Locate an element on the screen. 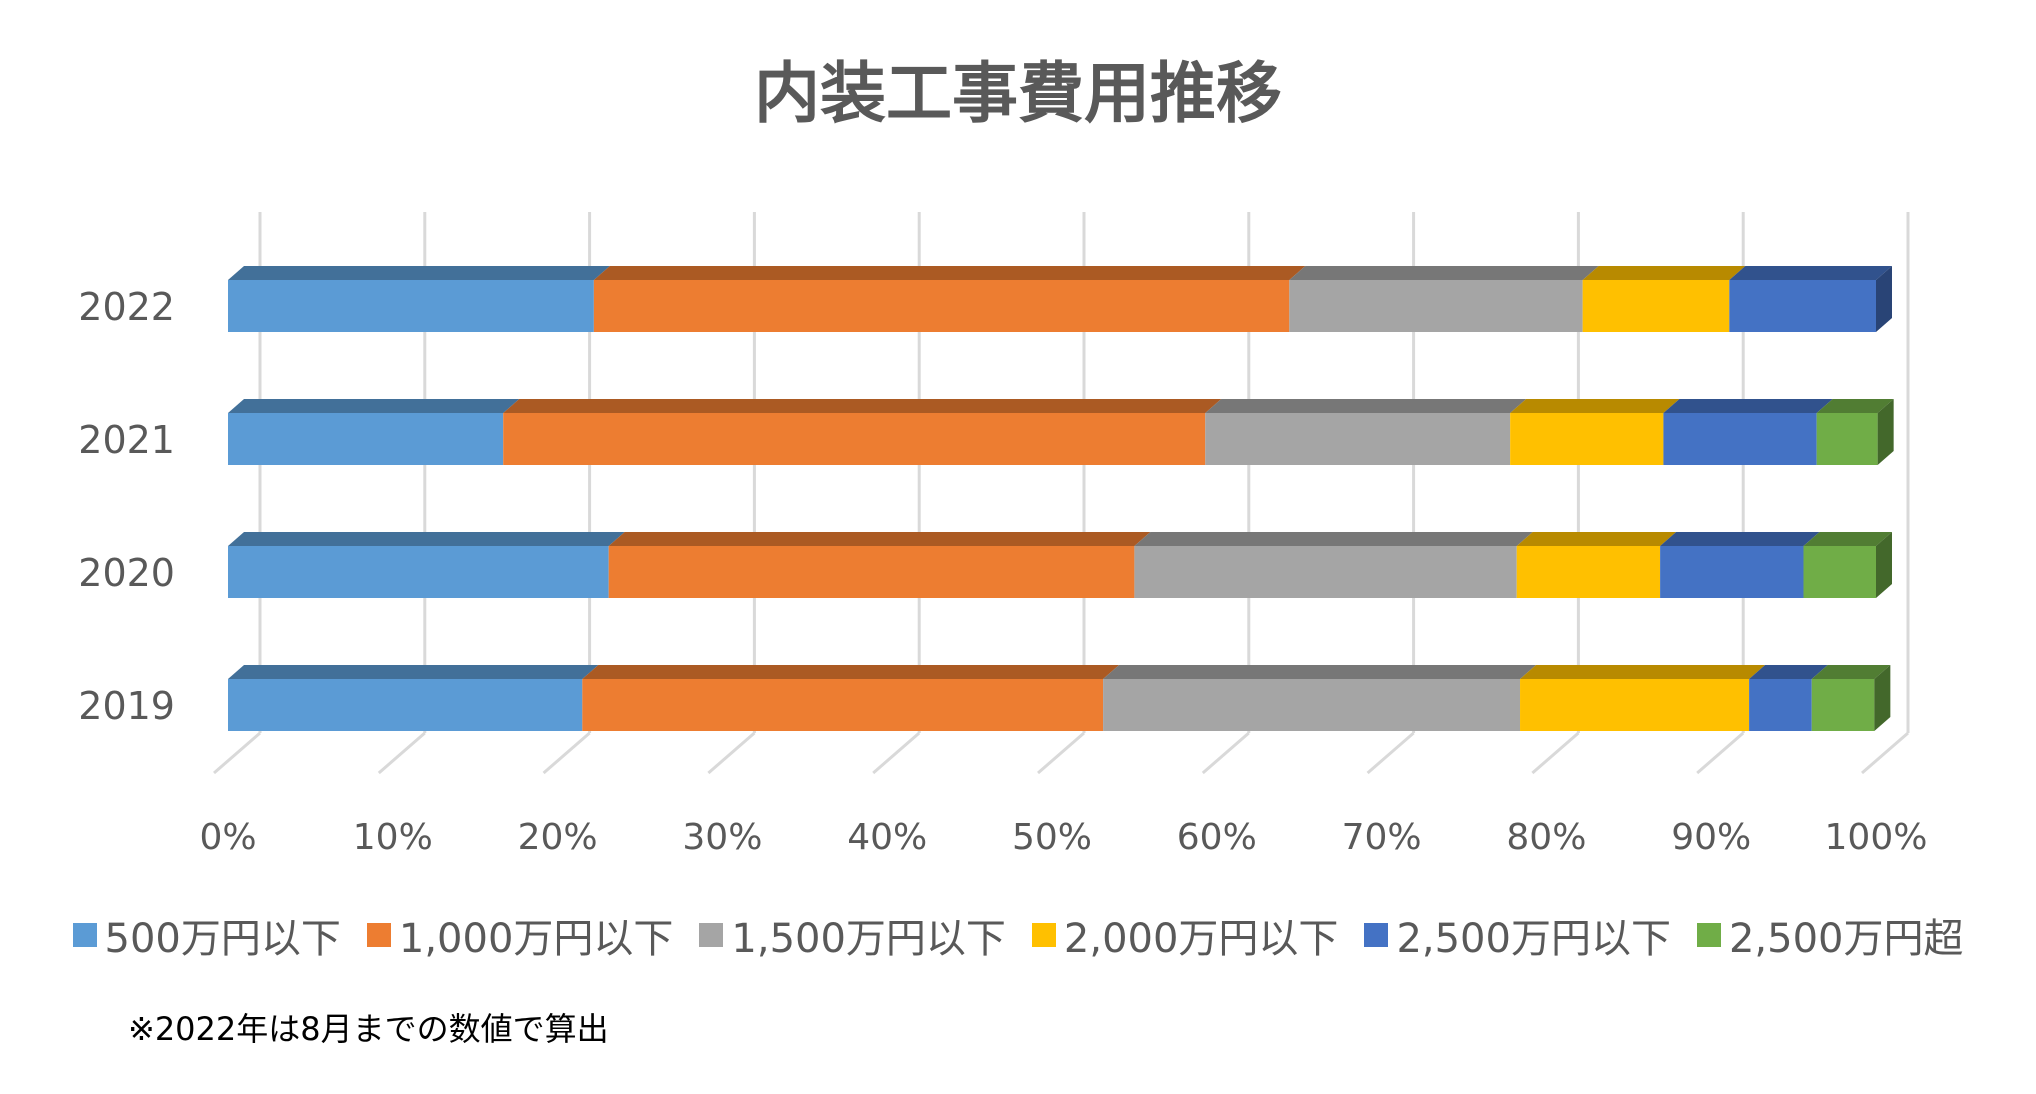  legend-label: 500万円以下 is located at coordinates (222, 939).